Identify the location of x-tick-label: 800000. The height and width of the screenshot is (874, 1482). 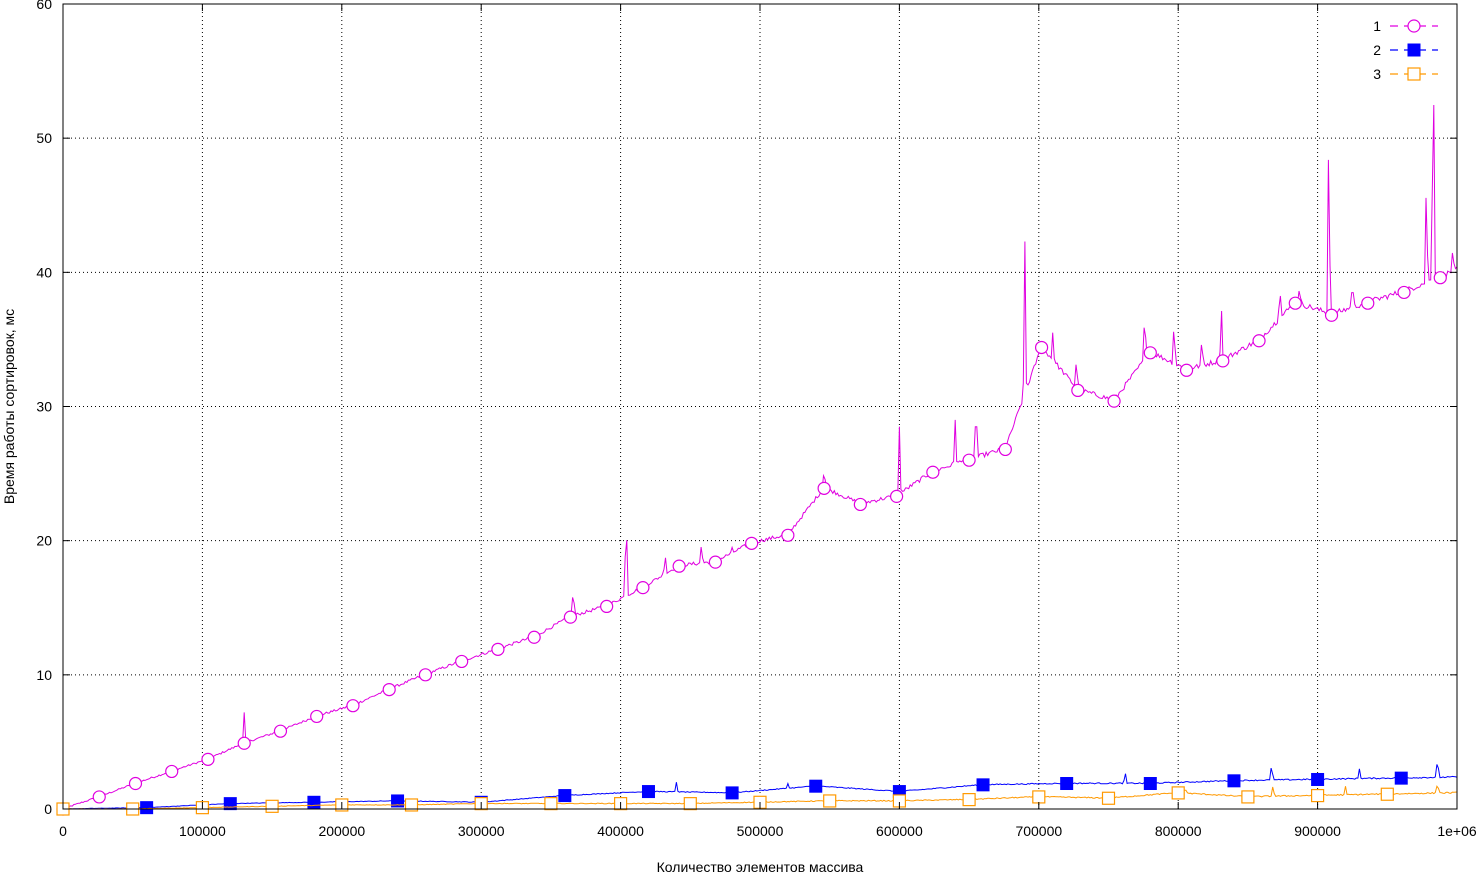
(1178, 831).